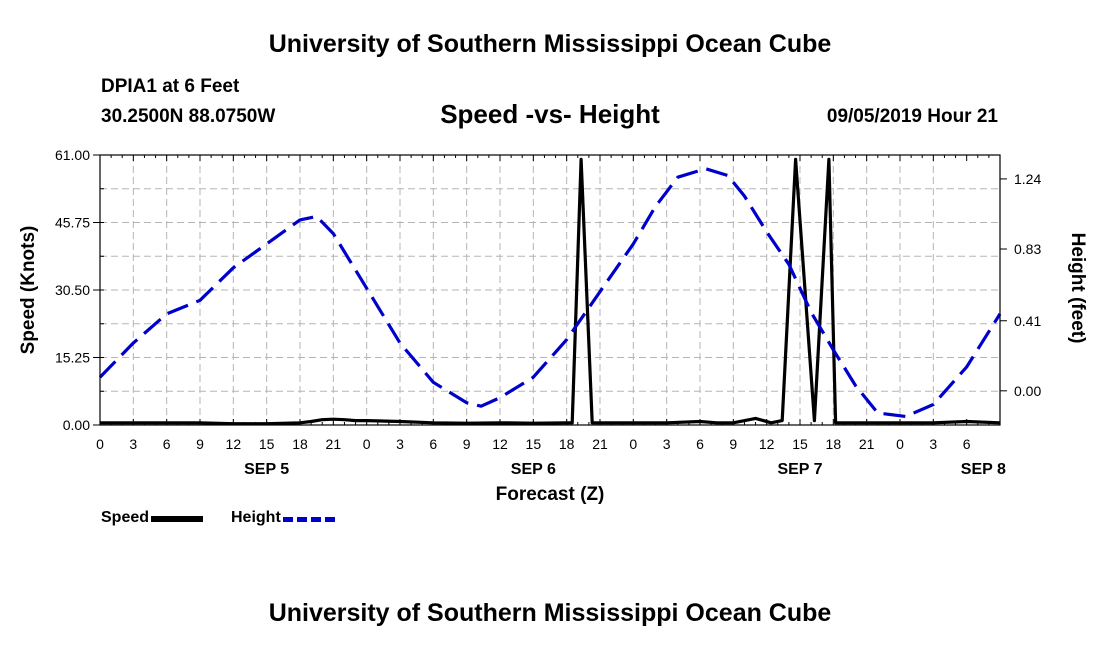  Describe the element at coordinates (170, 86) in the screenshot. I see `station-label: DPIA1 at 6 Feet` at that location.